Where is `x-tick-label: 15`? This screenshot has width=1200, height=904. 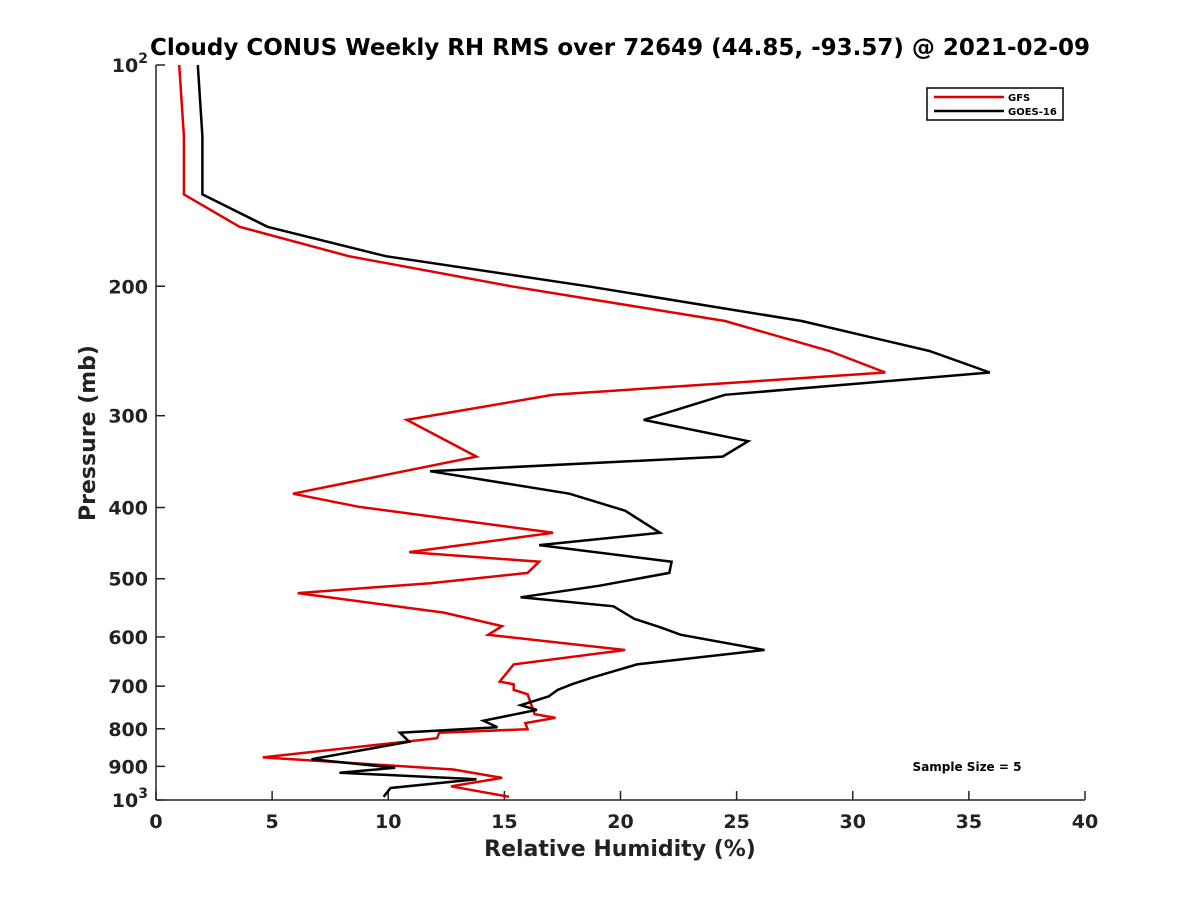 x-tick-label: 15 is located at coordinates (504, 822).